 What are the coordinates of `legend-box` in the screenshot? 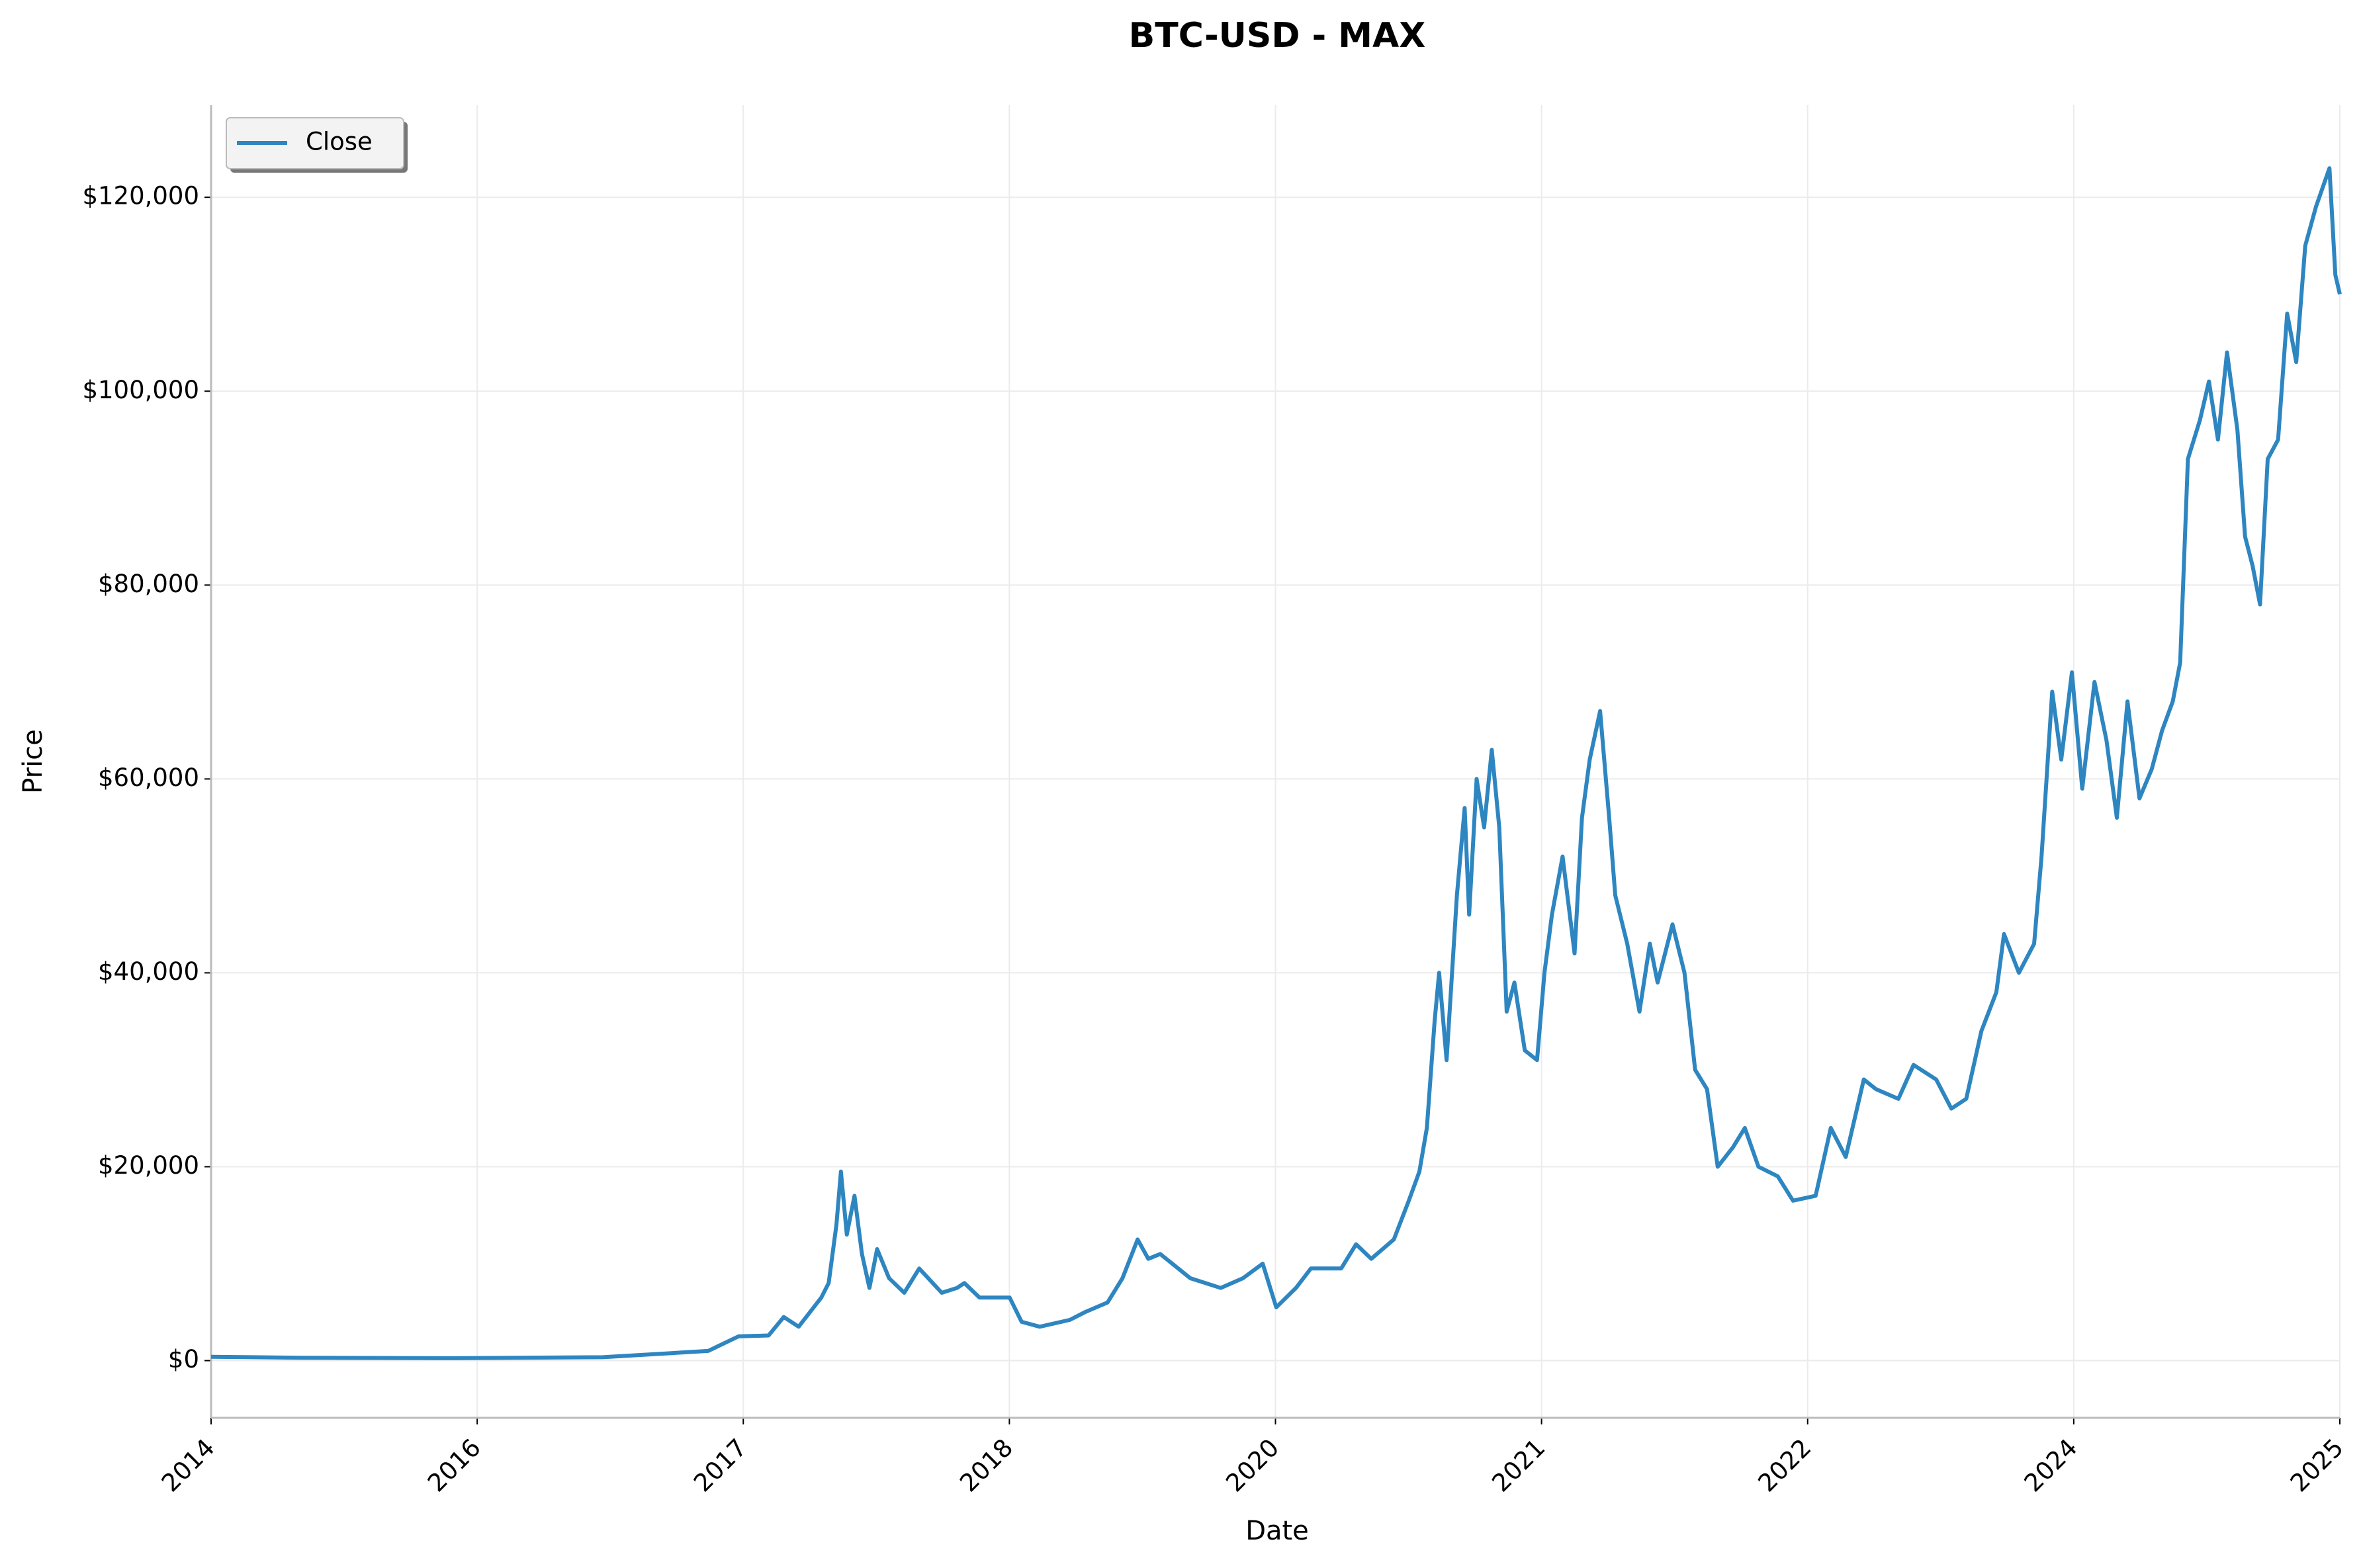 It's located at (315, 143).